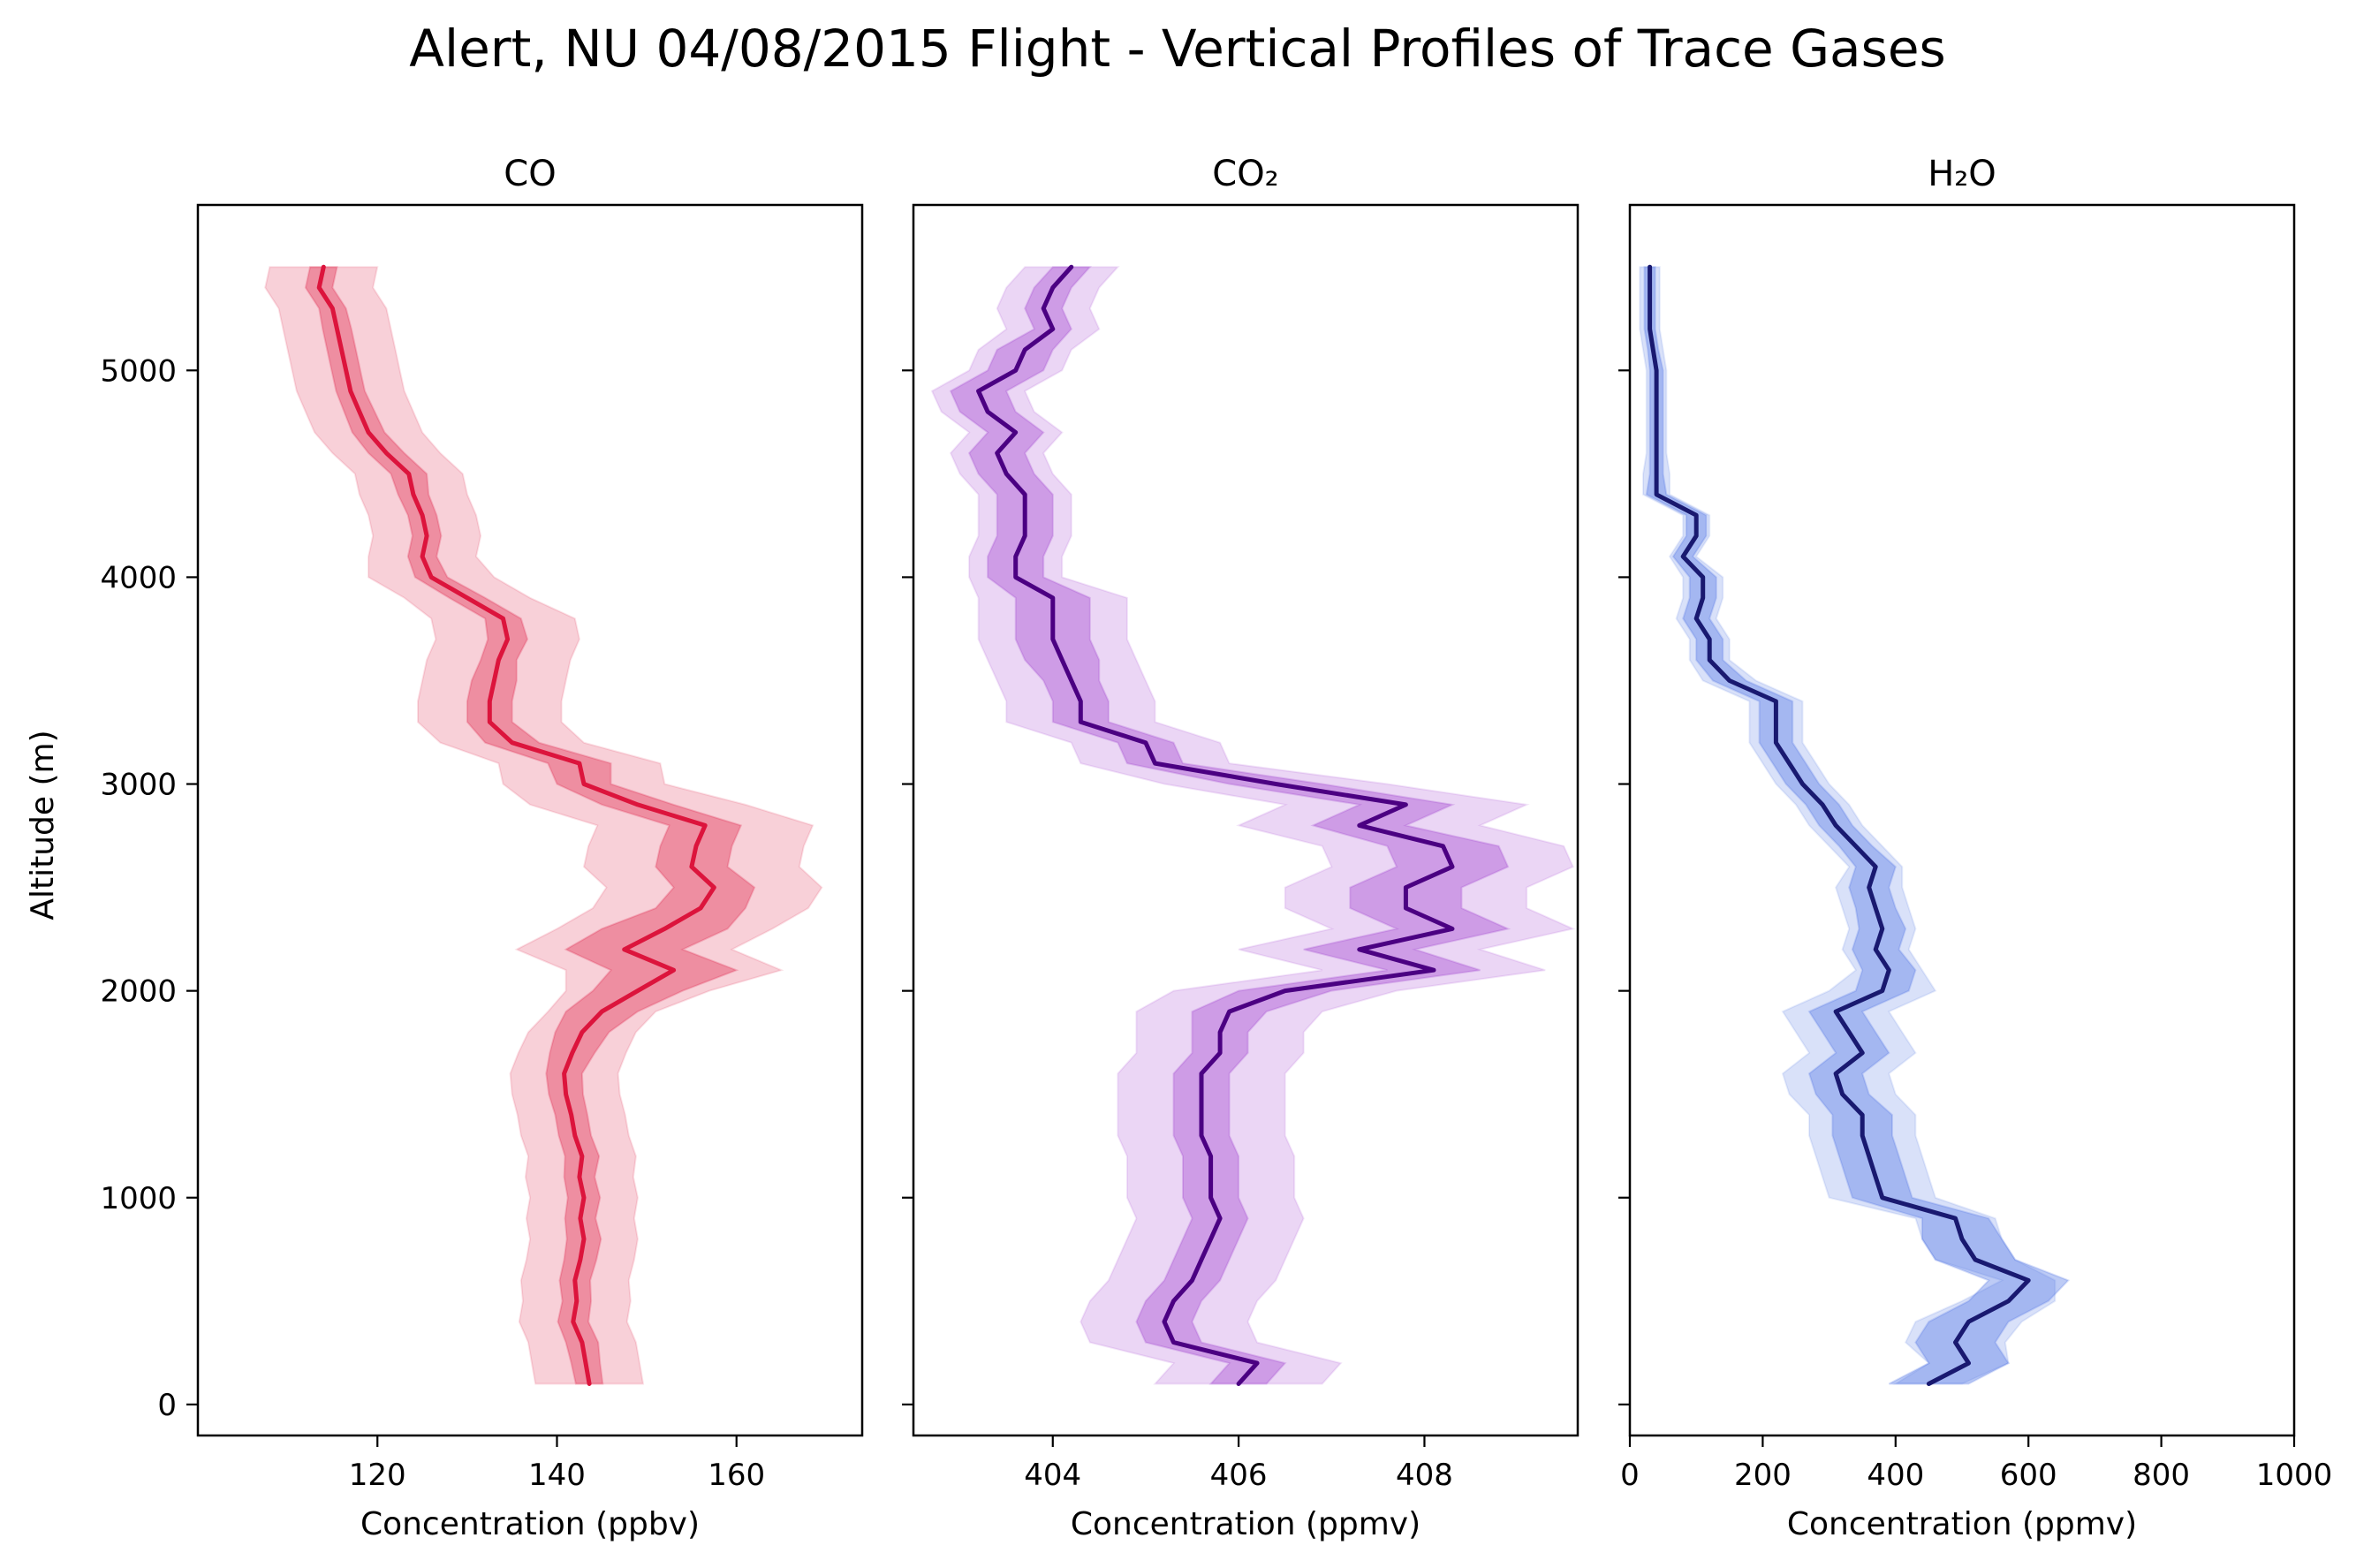 Image resolution: width=2356 pixels, height=1568 pixels. What do you see at coordinates (1052, 1475) in the screenshot?
I see `co2-x-tick-label: 404` at bounding box center [1052, 1475].